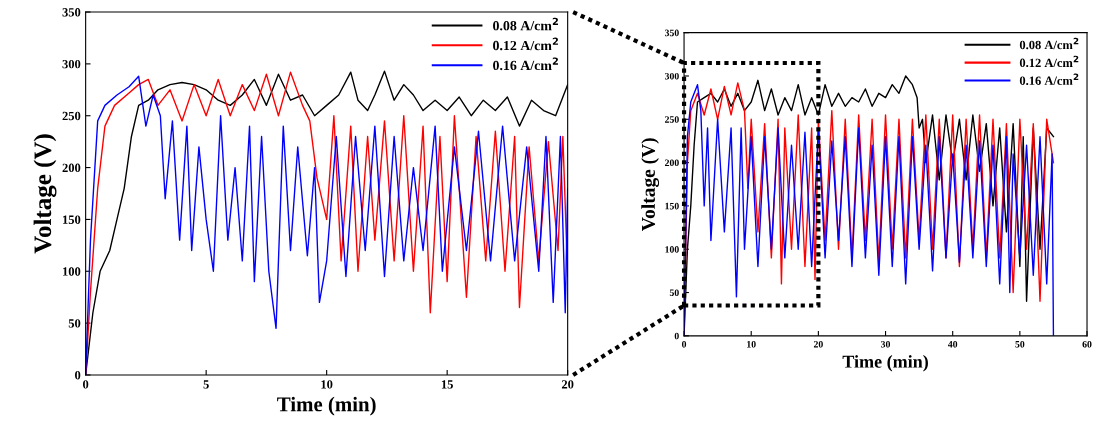 This screenshot has width=1098, height=430. I want to click on x-tick-label: 50, so click(1020, 344).